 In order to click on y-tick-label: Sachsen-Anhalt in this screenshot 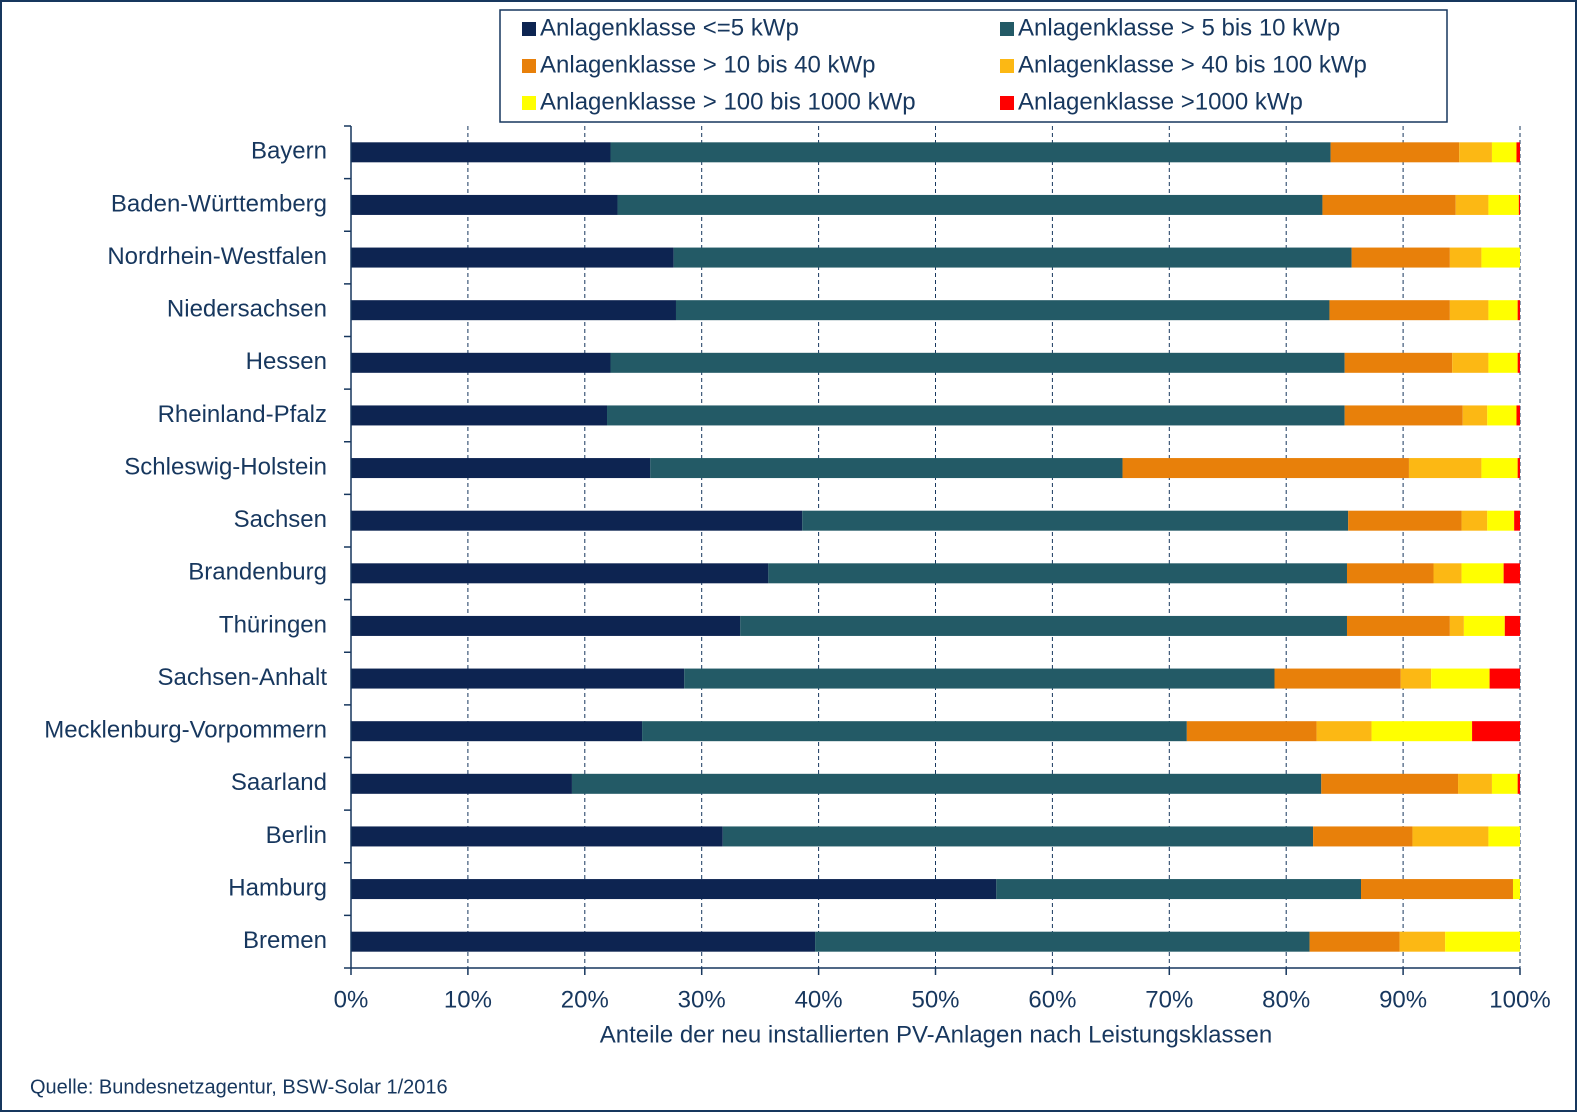, I will do `click(243, 677)`.